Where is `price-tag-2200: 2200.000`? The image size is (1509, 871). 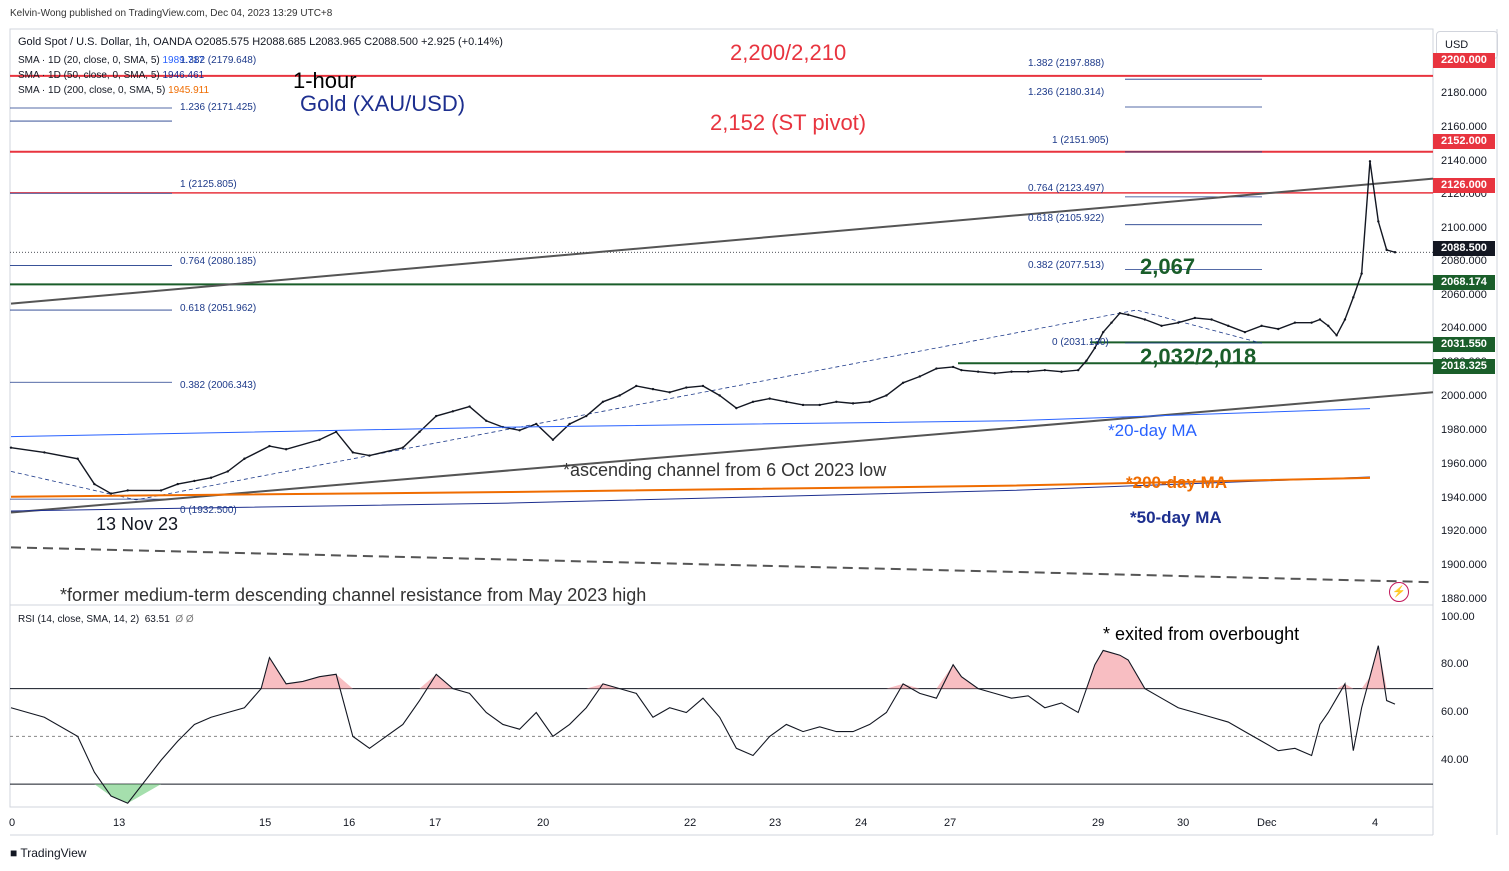
price-tag-2200: 2200.000 is located at coordinates (1464, 60).